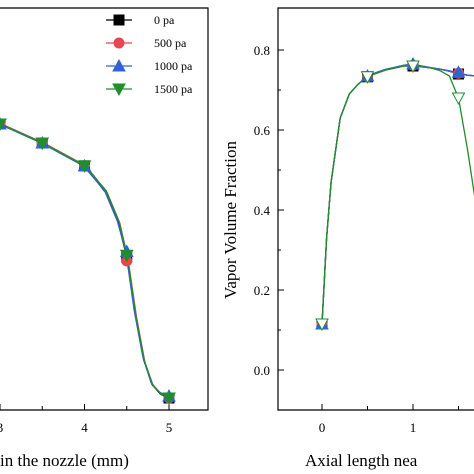 This screenshot has height=474, width=474. Describe the element at coordinates (84, 427) in the screenshot. I see `left-x-tick-label: 4` at that location.